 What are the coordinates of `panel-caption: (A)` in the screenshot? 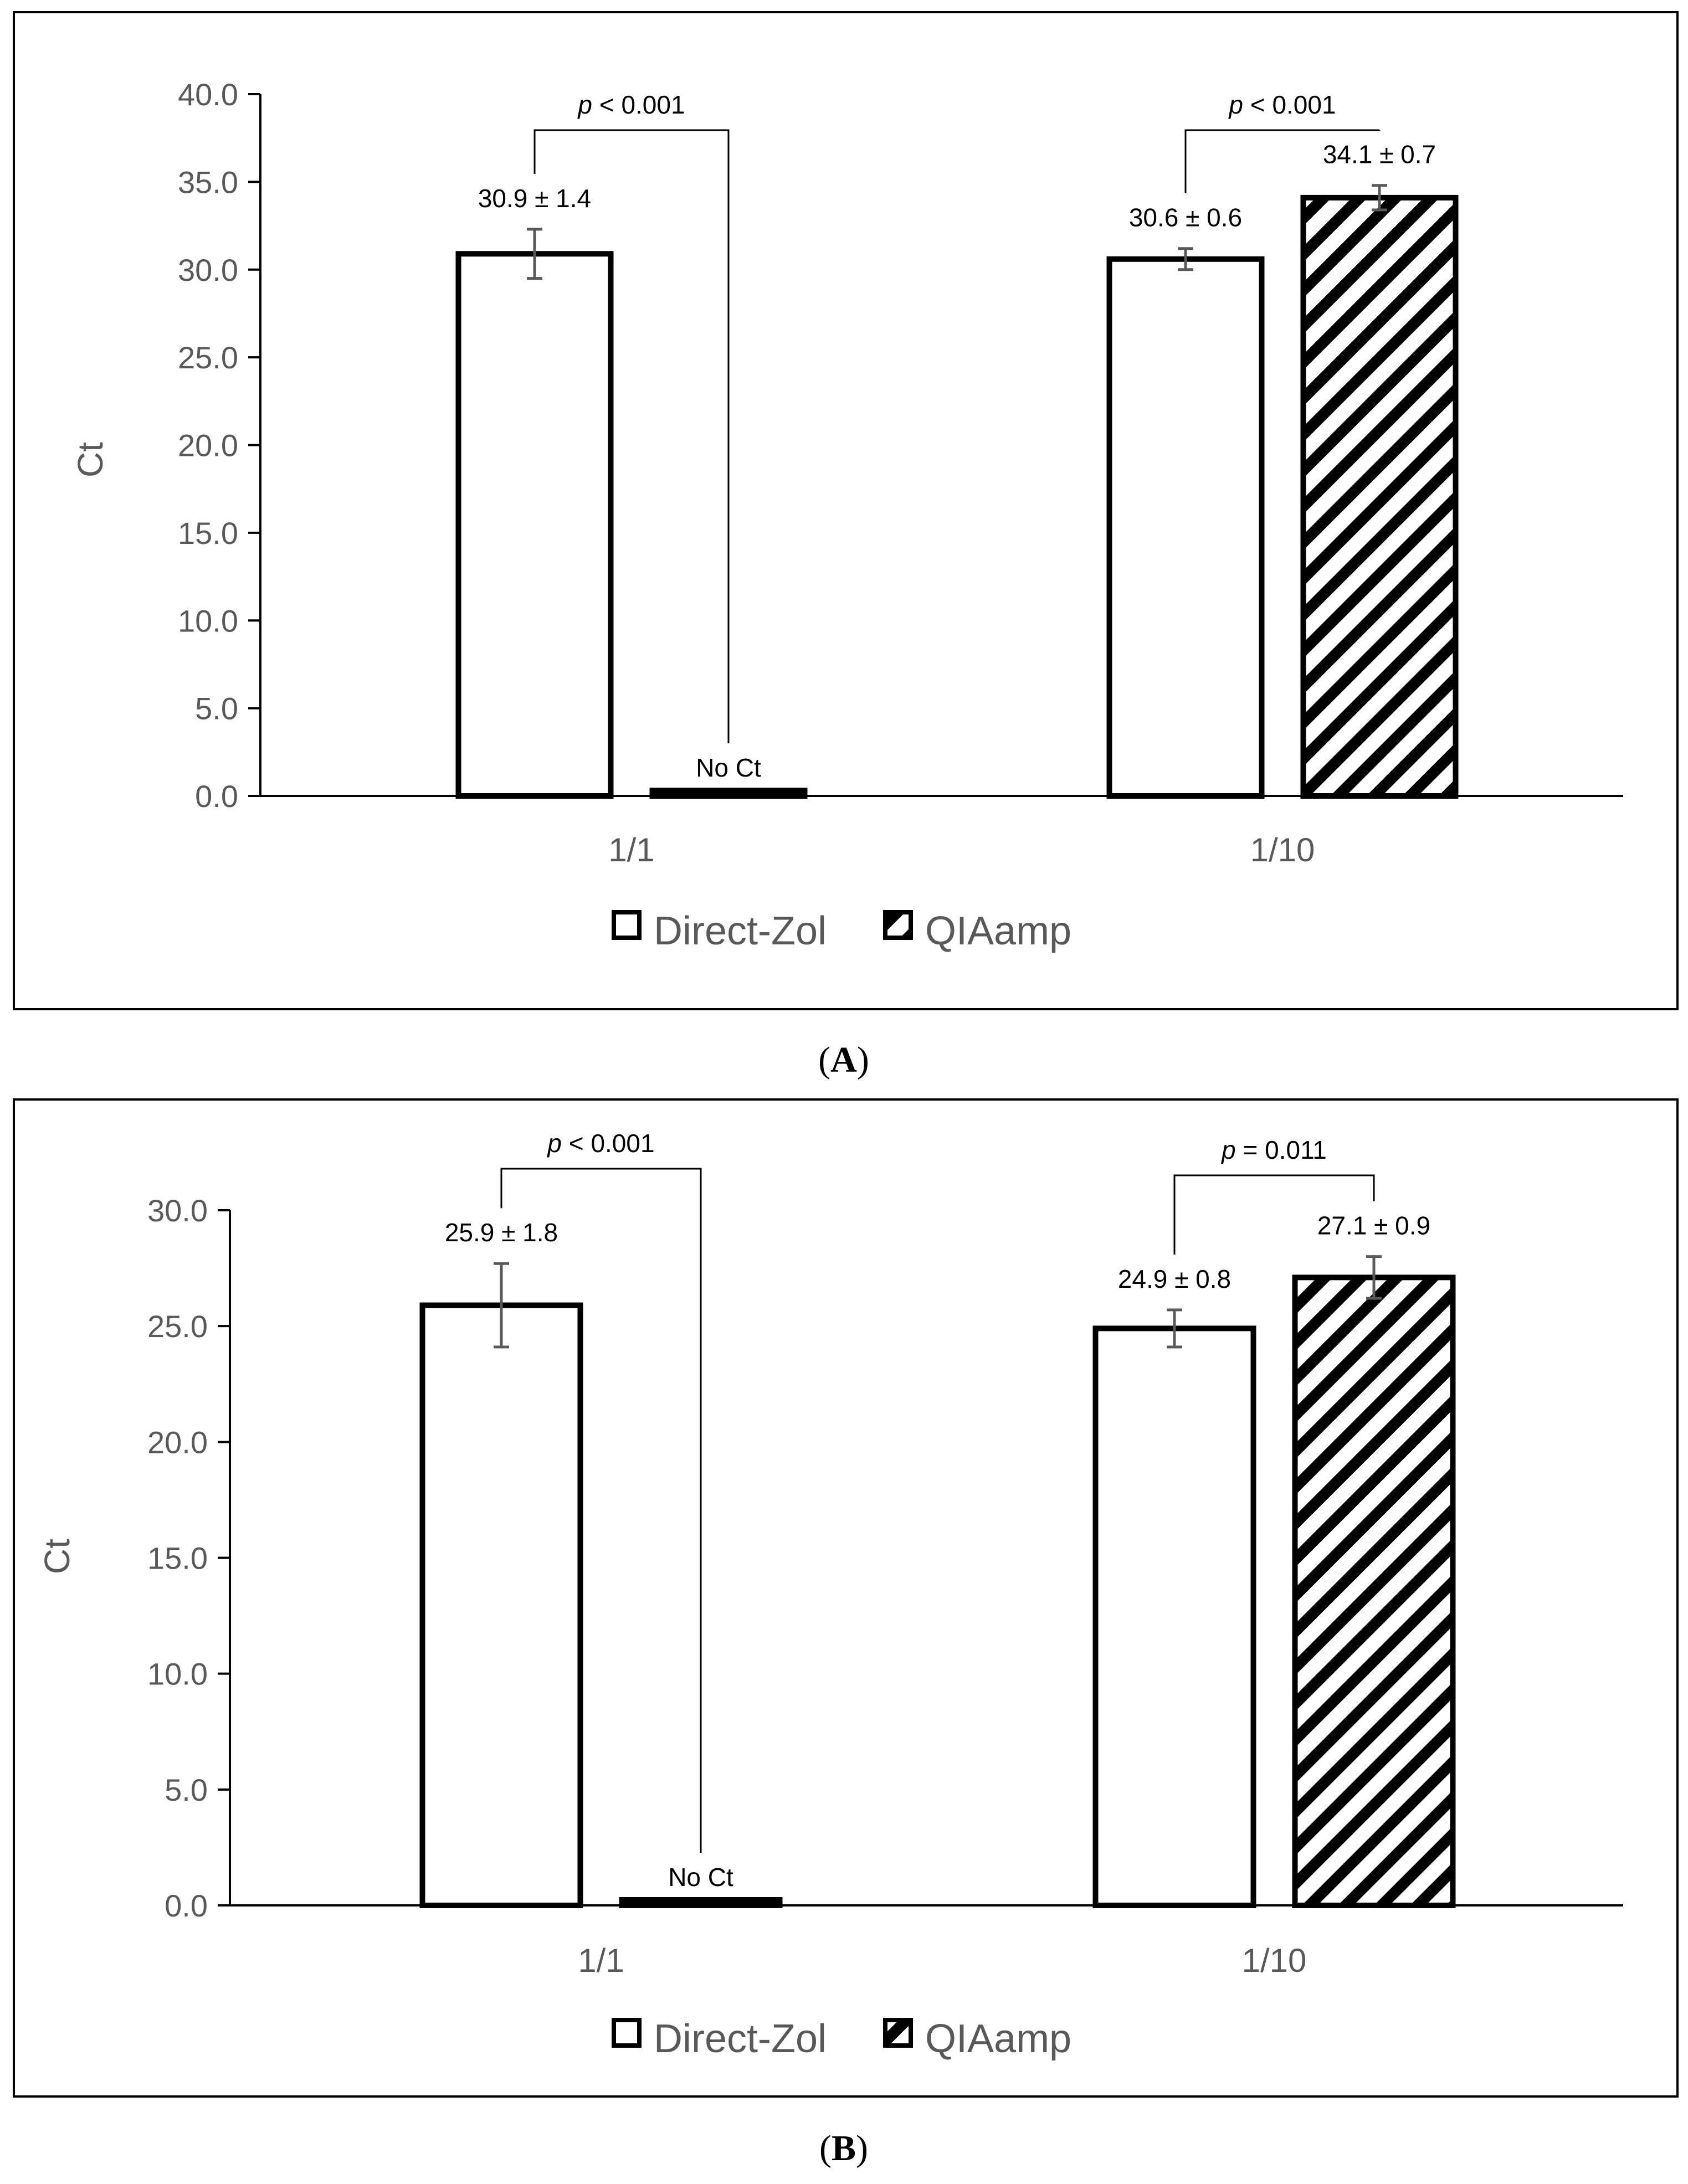 It's located at (844, 1060).